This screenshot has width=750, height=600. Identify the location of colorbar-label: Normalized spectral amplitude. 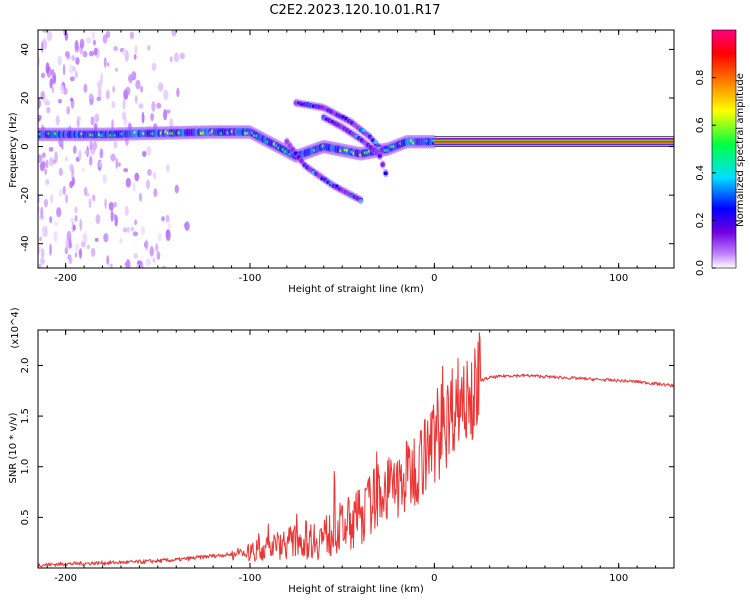
(740, 150).